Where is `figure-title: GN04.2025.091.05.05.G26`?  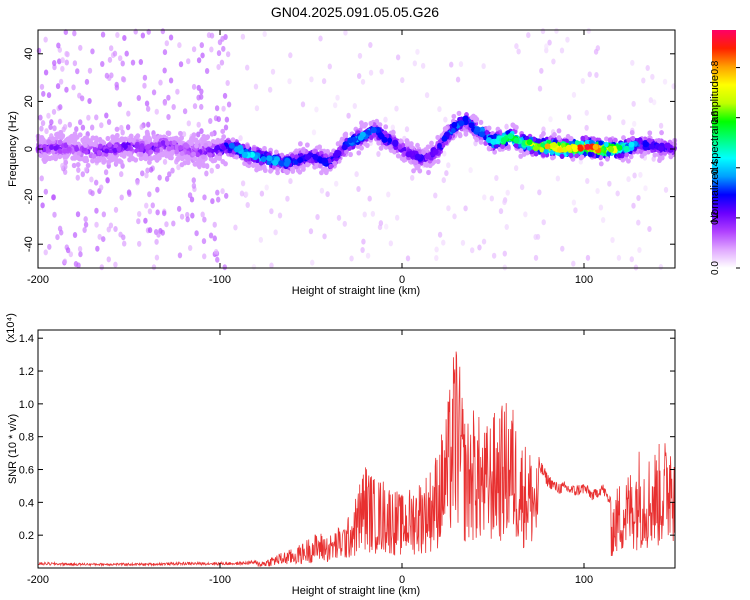
figure-title: GN04.2025.091.05.05.G26 is located at coordinates (355, 12).